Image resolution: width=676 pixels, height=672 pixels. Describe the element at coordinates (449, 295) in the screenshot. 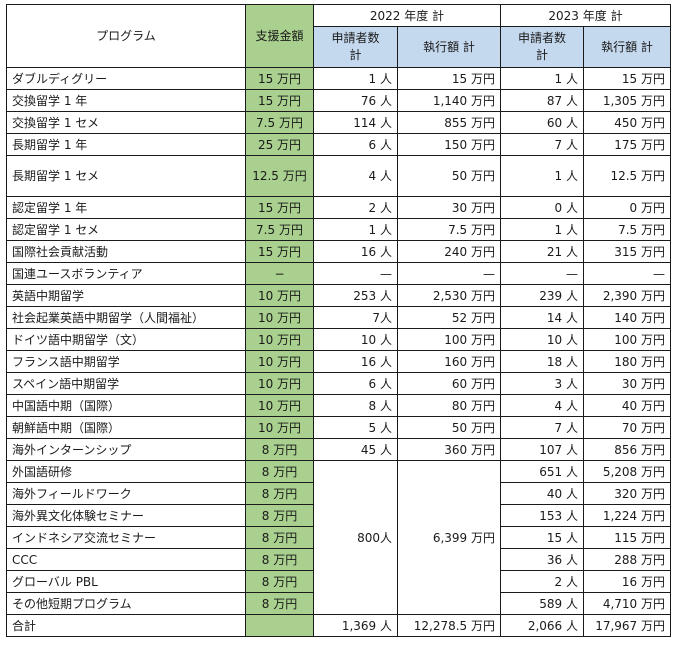

I see `executed-2022: 2,530 万円` at that location.